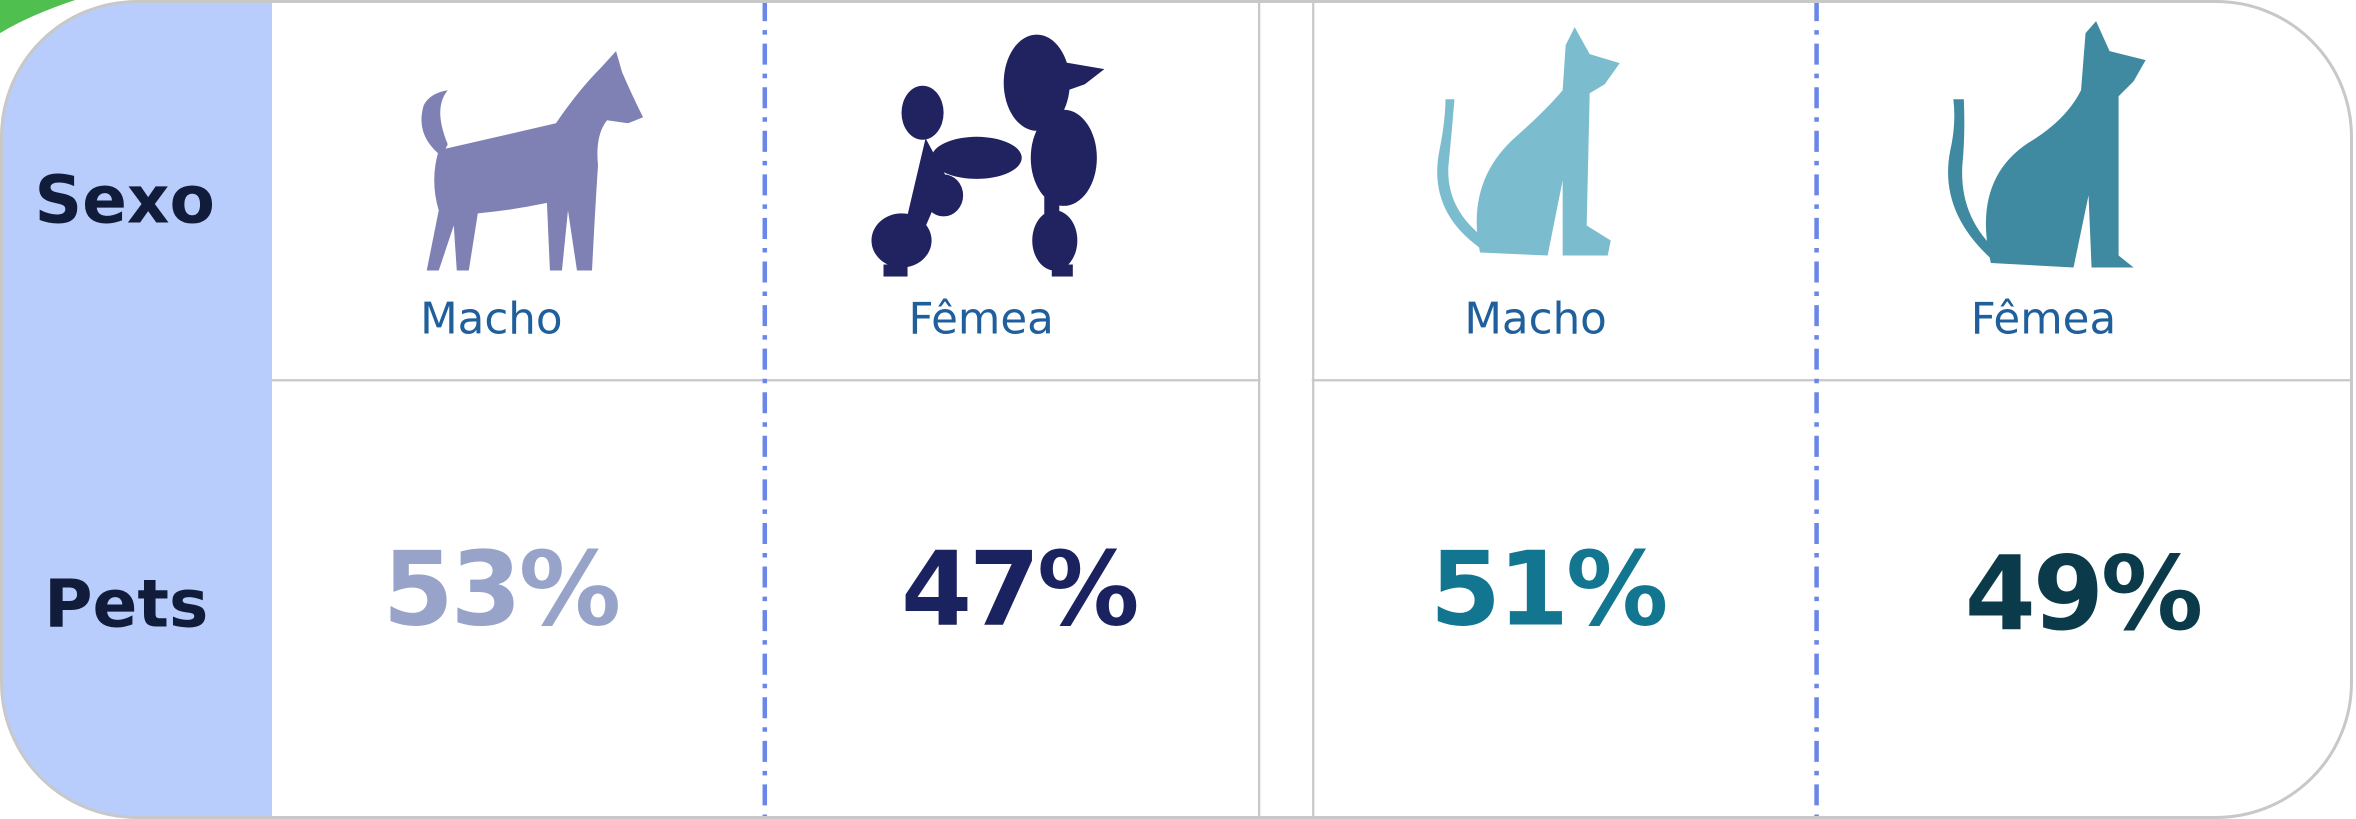  Describe the element at coordinates (136, 409) in the screenshot. I see `header-column` at that location.